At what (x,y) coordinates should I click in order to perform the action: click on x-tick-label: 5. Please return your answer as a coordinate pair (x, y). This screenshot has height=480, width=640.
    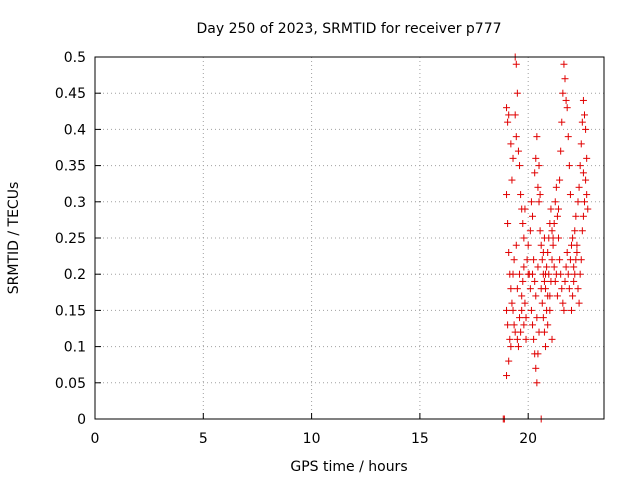
    Looking at the image, I should click on (203, 439).